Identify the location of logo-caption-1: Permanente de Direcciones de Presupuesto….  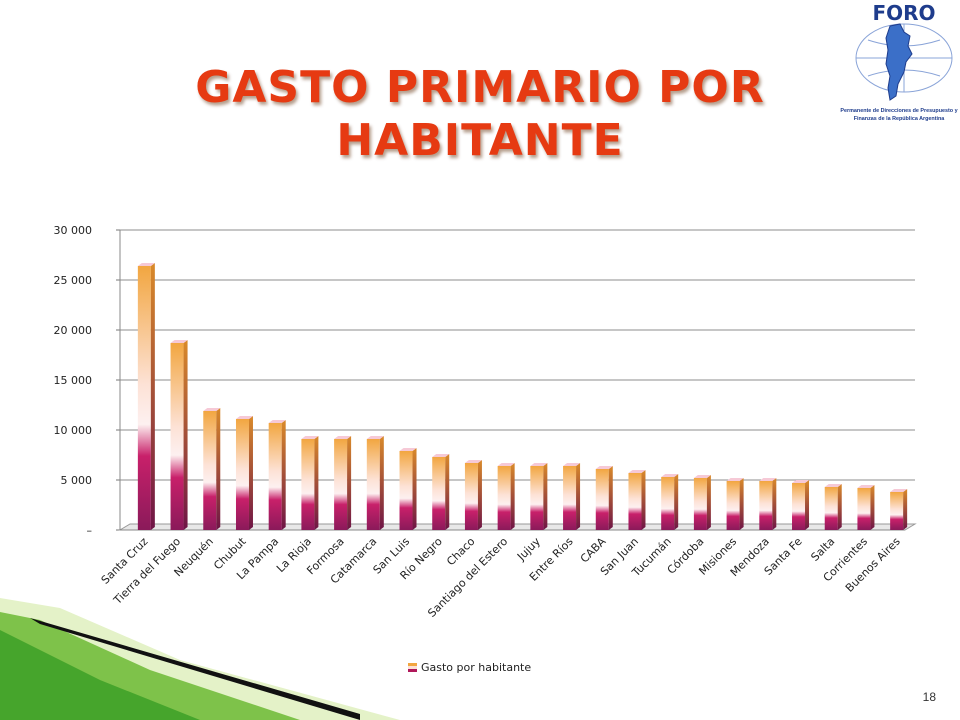
(898, 111).